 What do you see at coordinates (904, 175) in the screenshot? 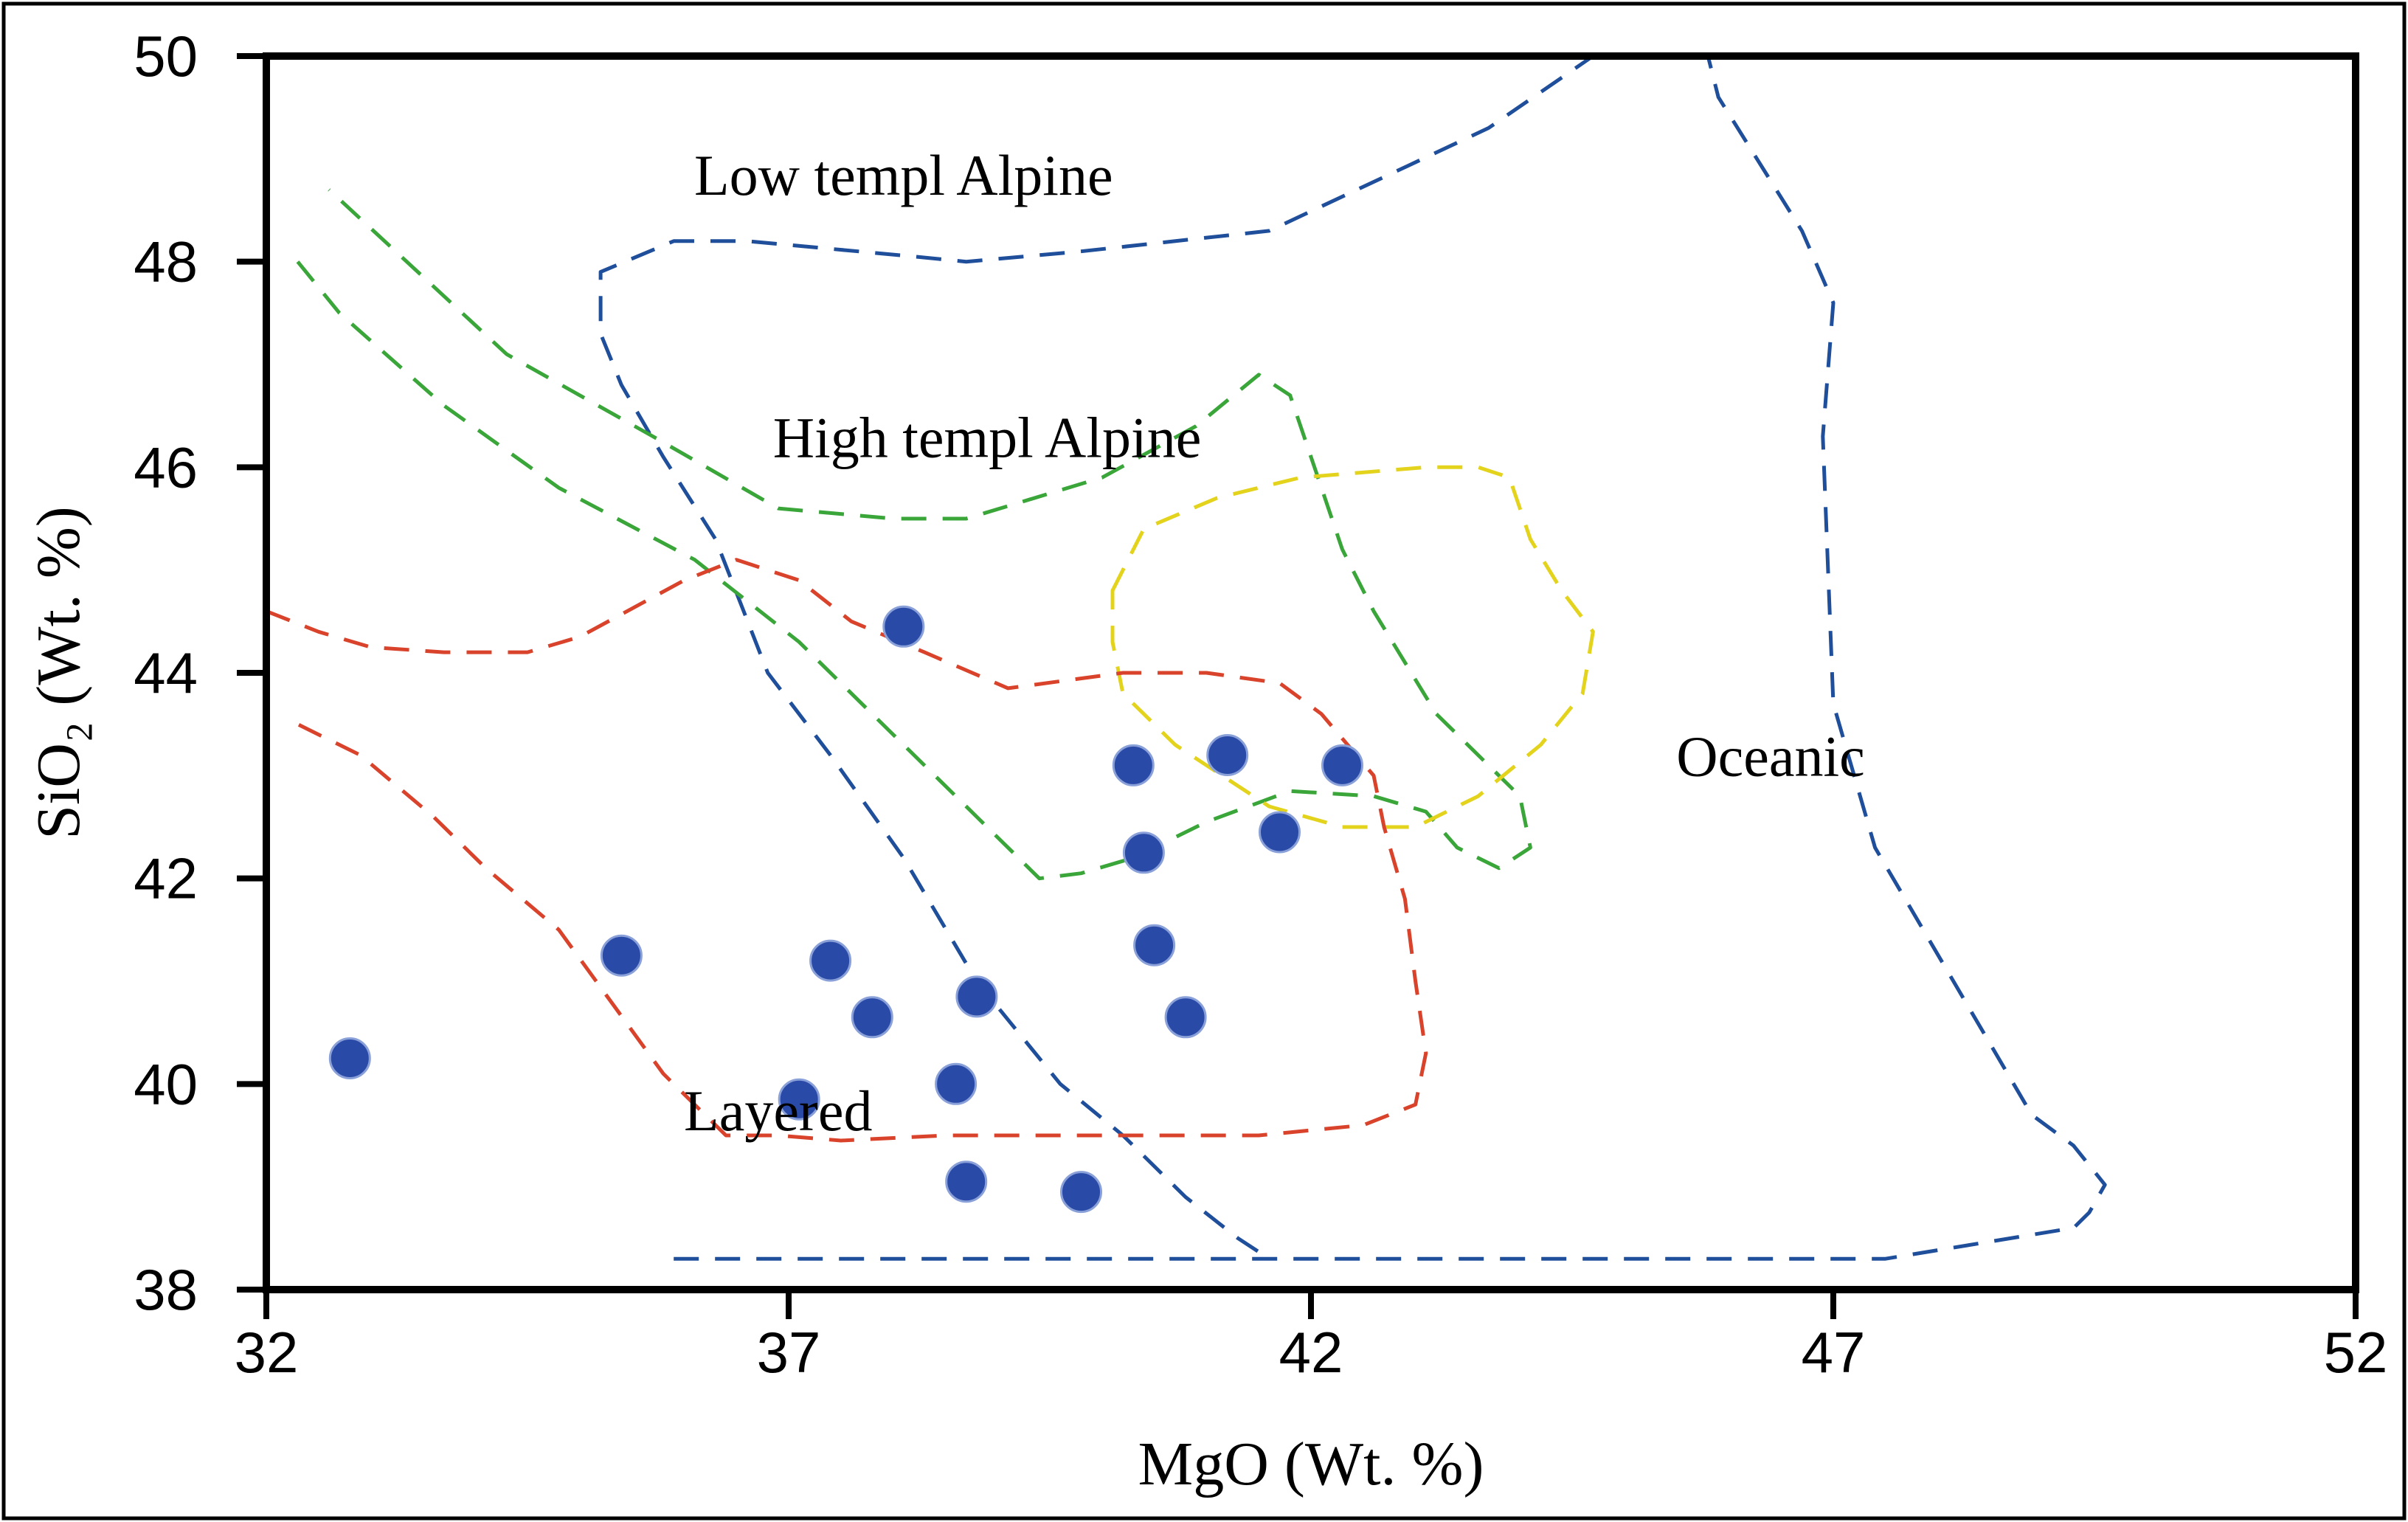
I see `region-label-low-templ-alpine: Low templ Alpine` at bounding box center [904, 175].